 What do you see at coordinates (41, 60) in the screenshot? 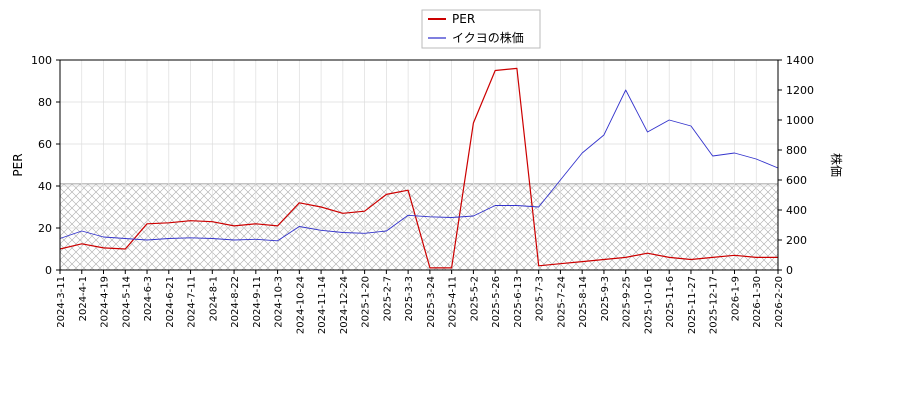
I see `y-left-tick-label: 100` at bounding box center [41, 60].